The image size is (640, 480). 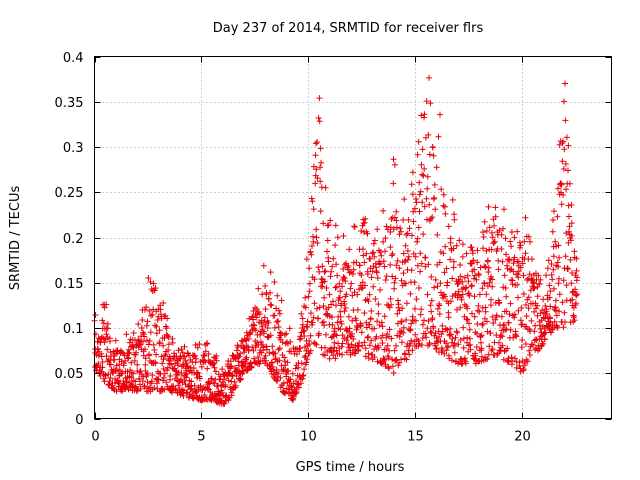 I want to click on x-tick-label: 5, so click(x=201, y=437).